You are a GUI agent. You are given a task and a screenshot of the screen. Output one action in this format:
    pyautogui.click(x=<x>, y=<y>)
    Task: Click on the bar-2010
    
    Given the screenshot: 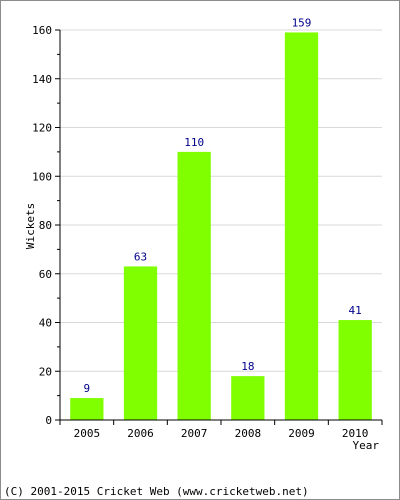 What is the action you would take?
    pyautogui.click(x=355, y=370)
    